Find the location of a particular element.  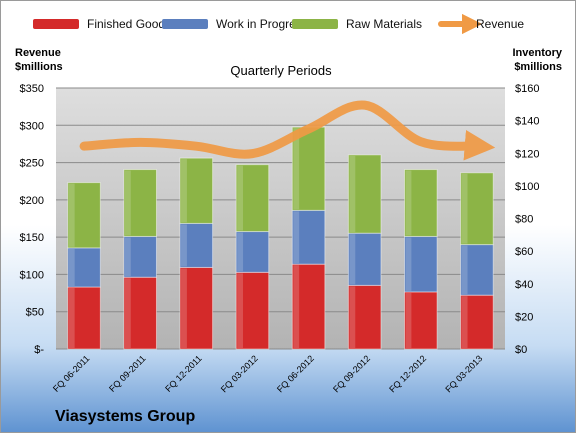

left-tick-label: $50 is located at coordinates (35, 313).